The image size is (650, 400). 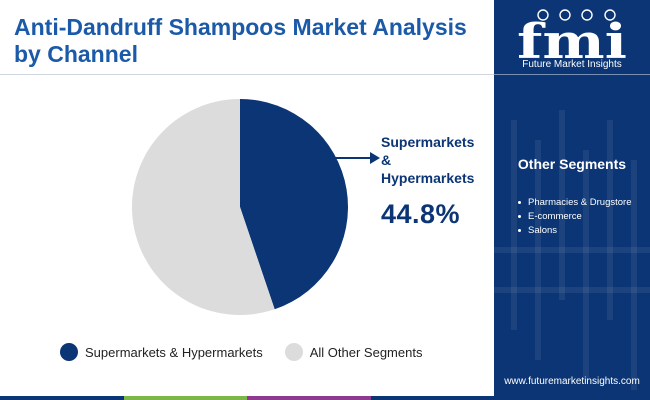 What do you see at coordinates (421, 214) in the screenshot?
I see `callout-value: 44.8%` at bounding box center [421, 214].